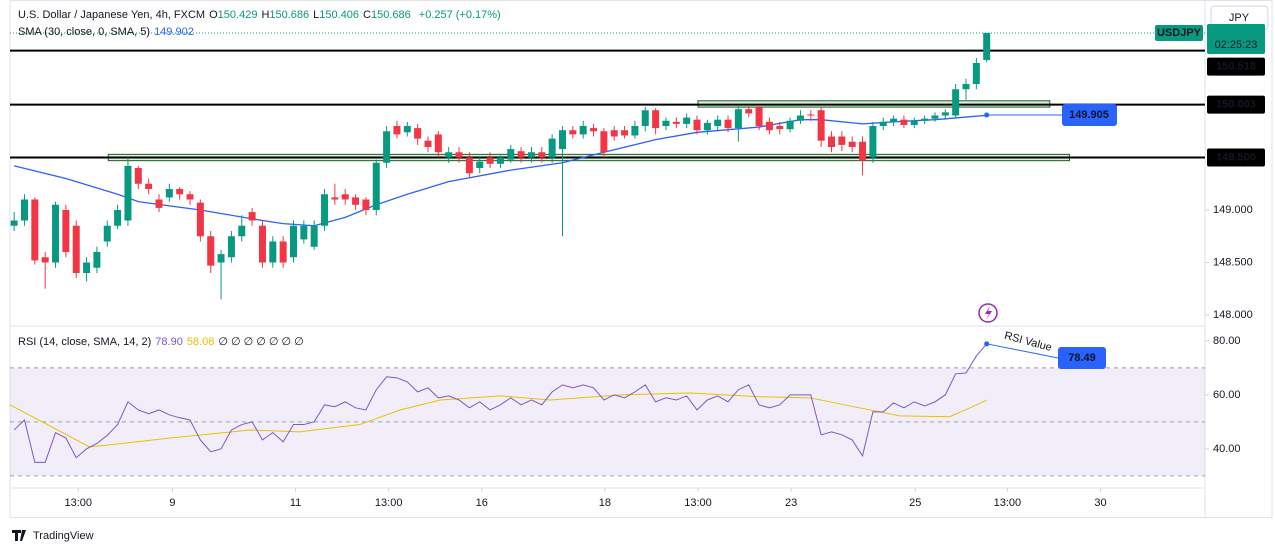 The width and height of the screenshot is (1275, 553). I want to click on y-tick-label: 148.500, so click(1233, 262).